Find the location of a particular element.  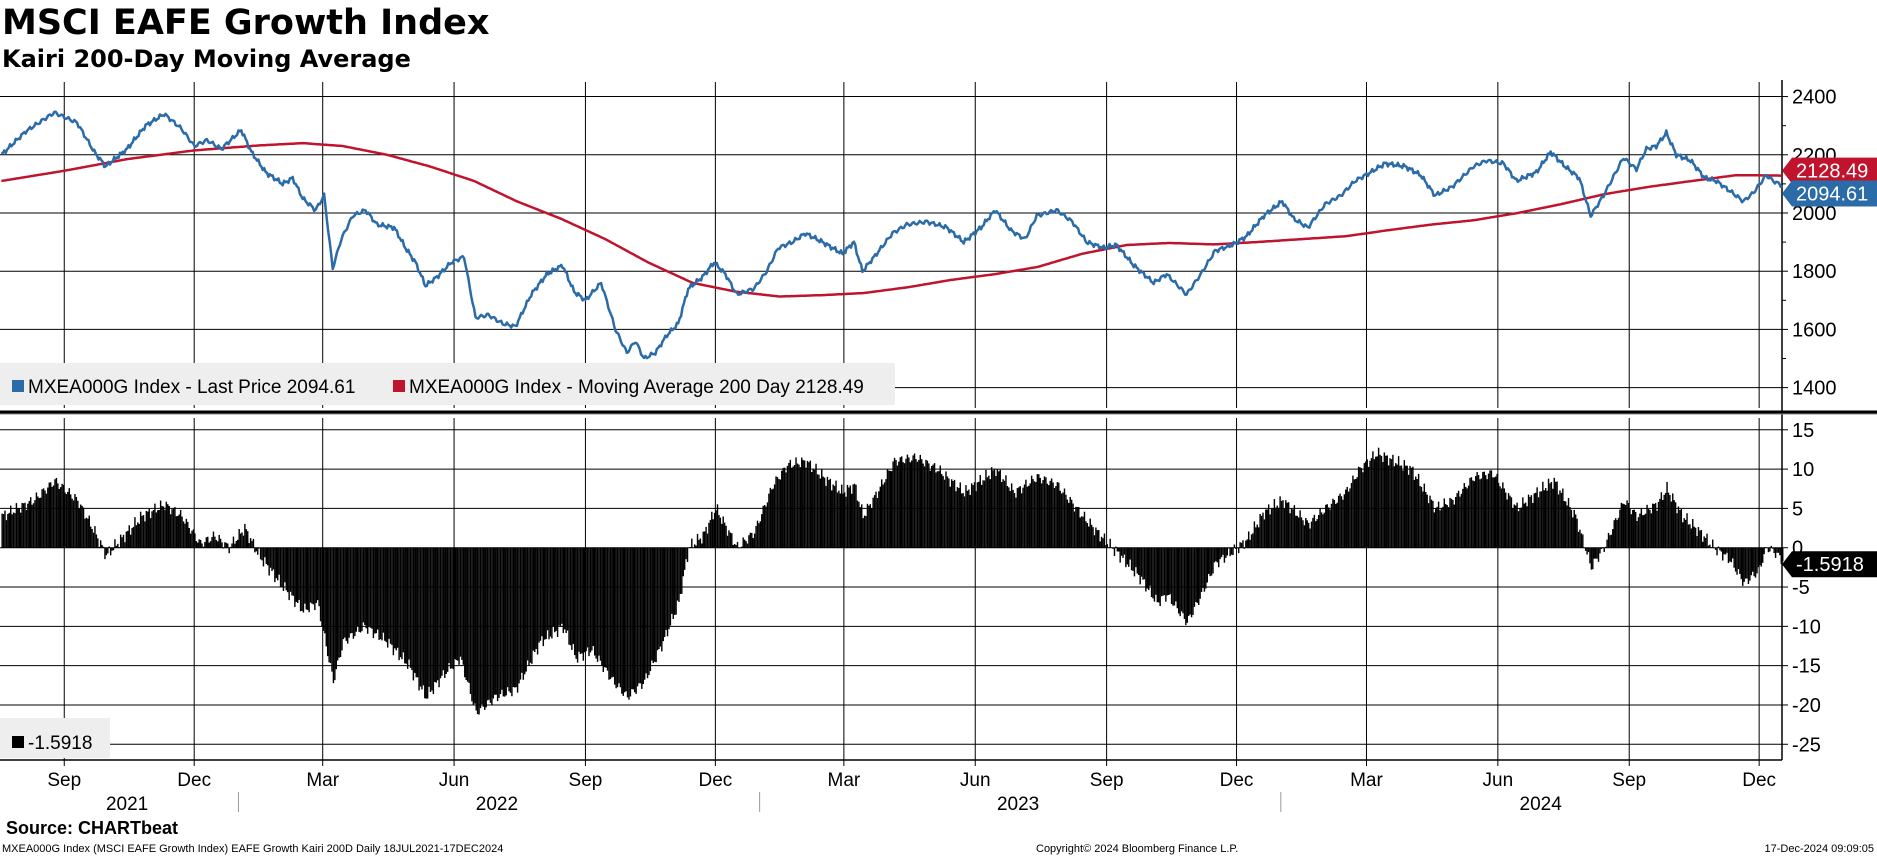

price-y-tick-label: 1800 is located at coordinates (1814, 272).